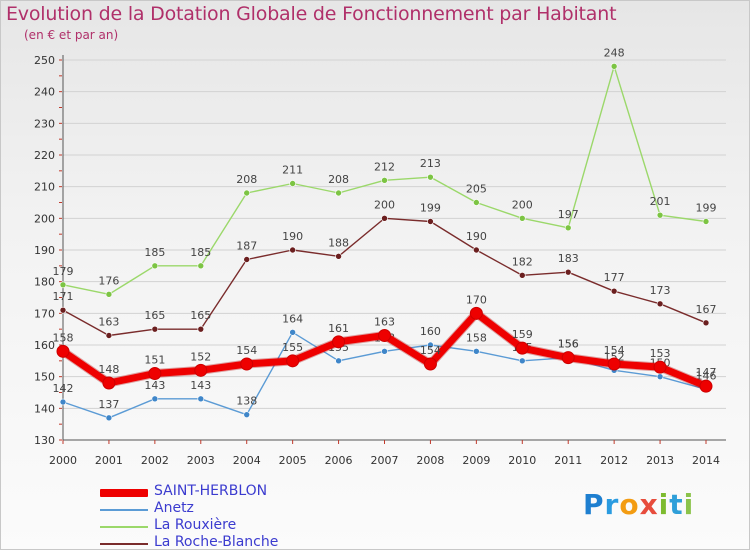 The height and width of the screenshot is (552, 750). Describe the element at coordinates (44, 345) in the screenshot. I see `y-tick-label: 160` at that location.